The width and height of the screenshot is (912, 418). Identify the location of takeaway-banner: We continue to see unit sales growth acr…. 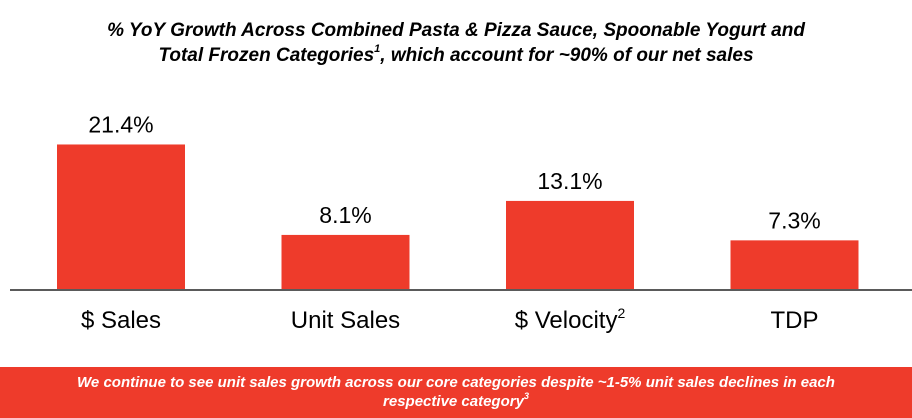
(456, 392).